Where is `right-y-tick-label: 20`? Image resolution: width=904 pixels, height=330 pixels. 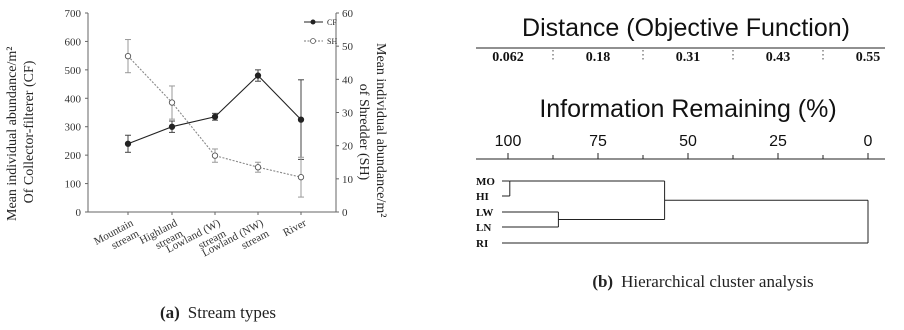
right-y-tick-label: 20 is located at coordinates (348, 147).